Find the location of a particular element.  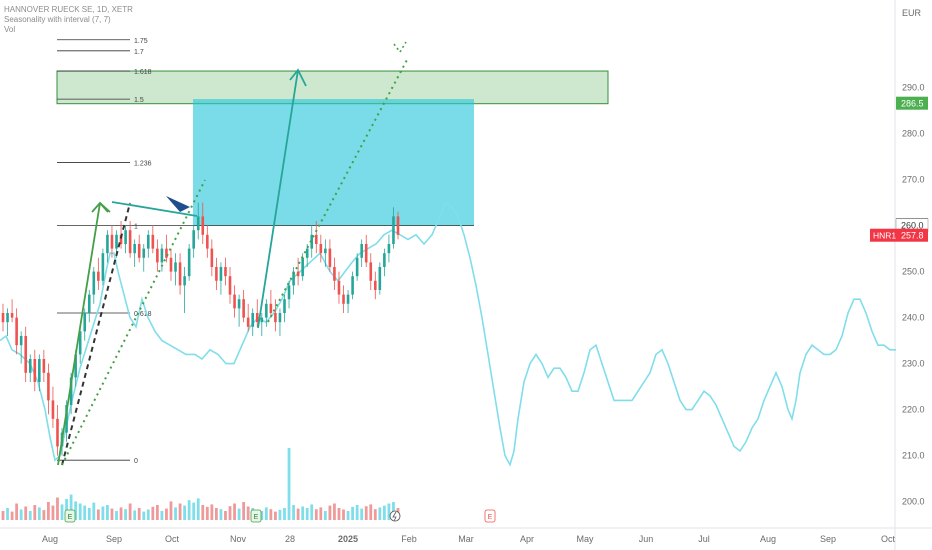

y-tick-label: 200.0 is located at coordinates (913, 502).